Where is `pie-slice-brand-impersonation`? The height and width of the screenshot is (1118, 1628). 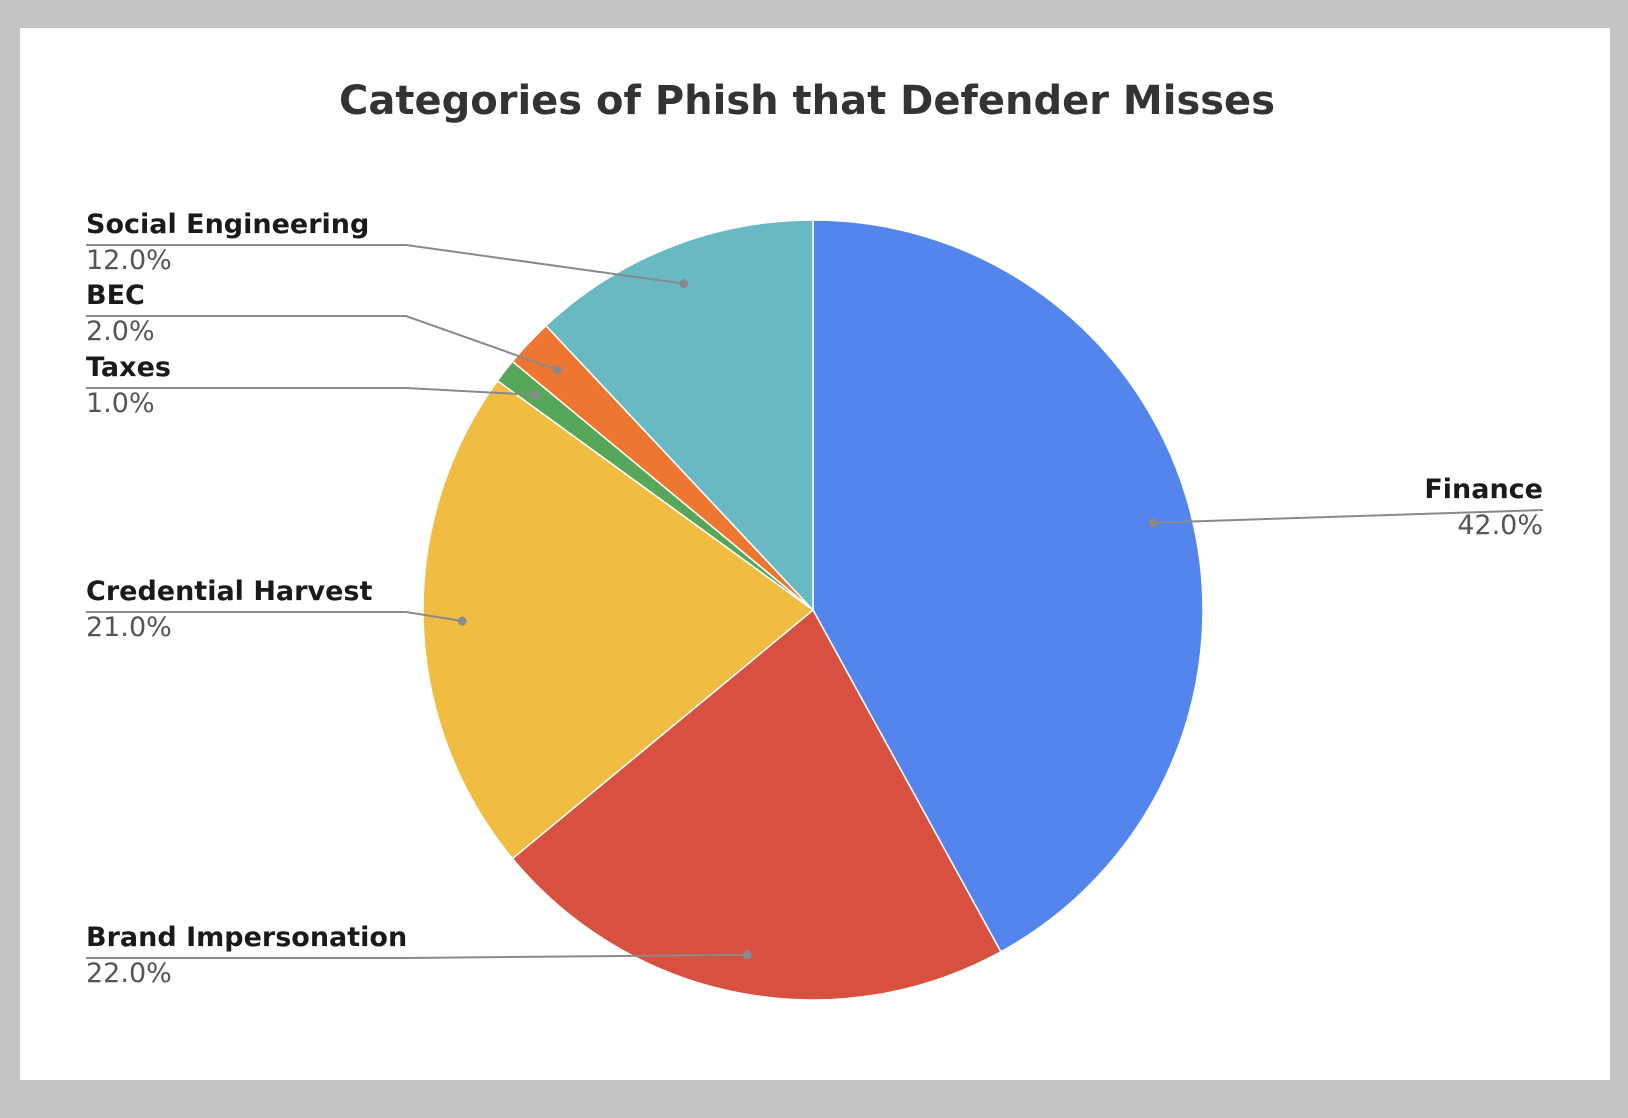
pie-slice-brand-impersonation is located at coordinates (756, 804).